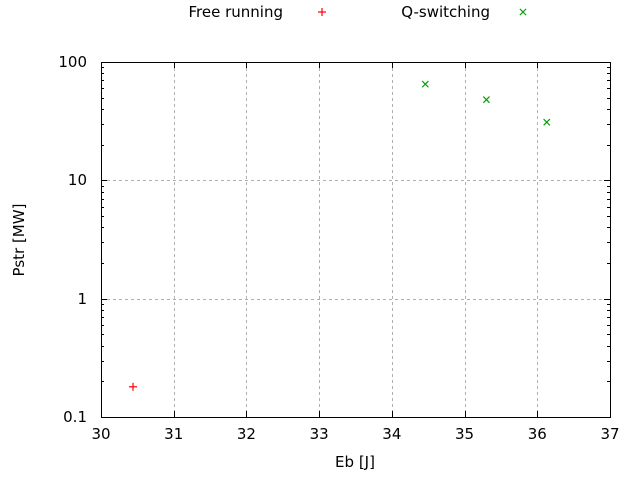  I want to click on x-axis-title: Eb [J], so click(355, 462).